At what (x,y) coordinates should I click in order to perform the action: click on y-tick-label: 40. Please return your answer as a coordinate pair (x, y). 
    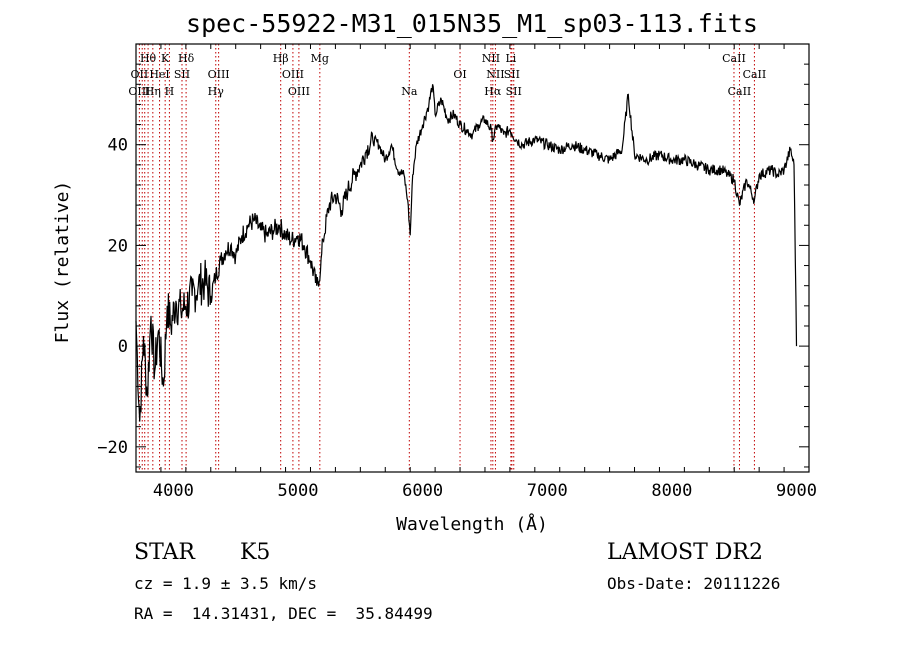
    Looking at the image, I should click on (118, 146).